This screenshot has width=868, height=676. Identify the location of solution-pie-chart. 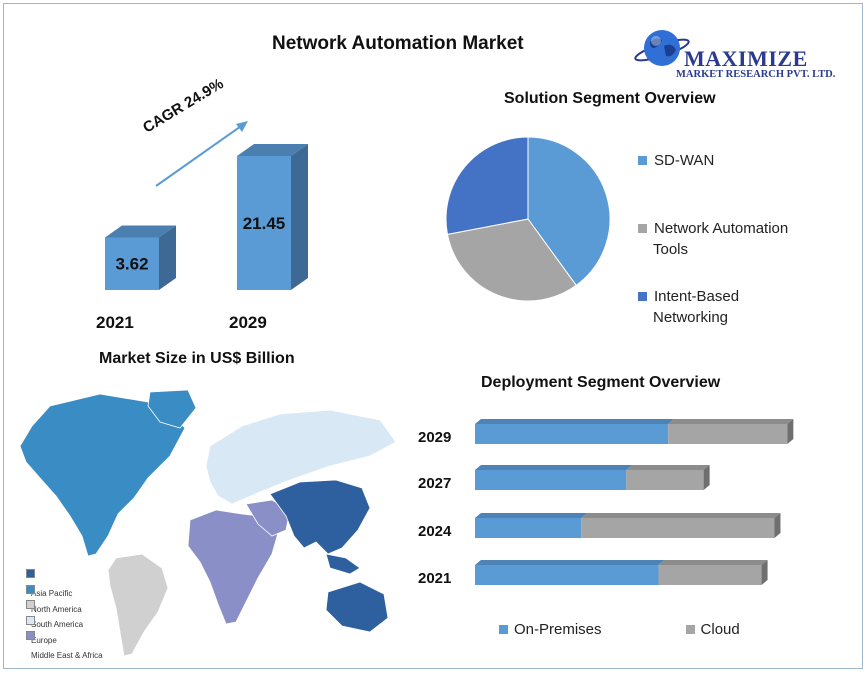
(528, 219).